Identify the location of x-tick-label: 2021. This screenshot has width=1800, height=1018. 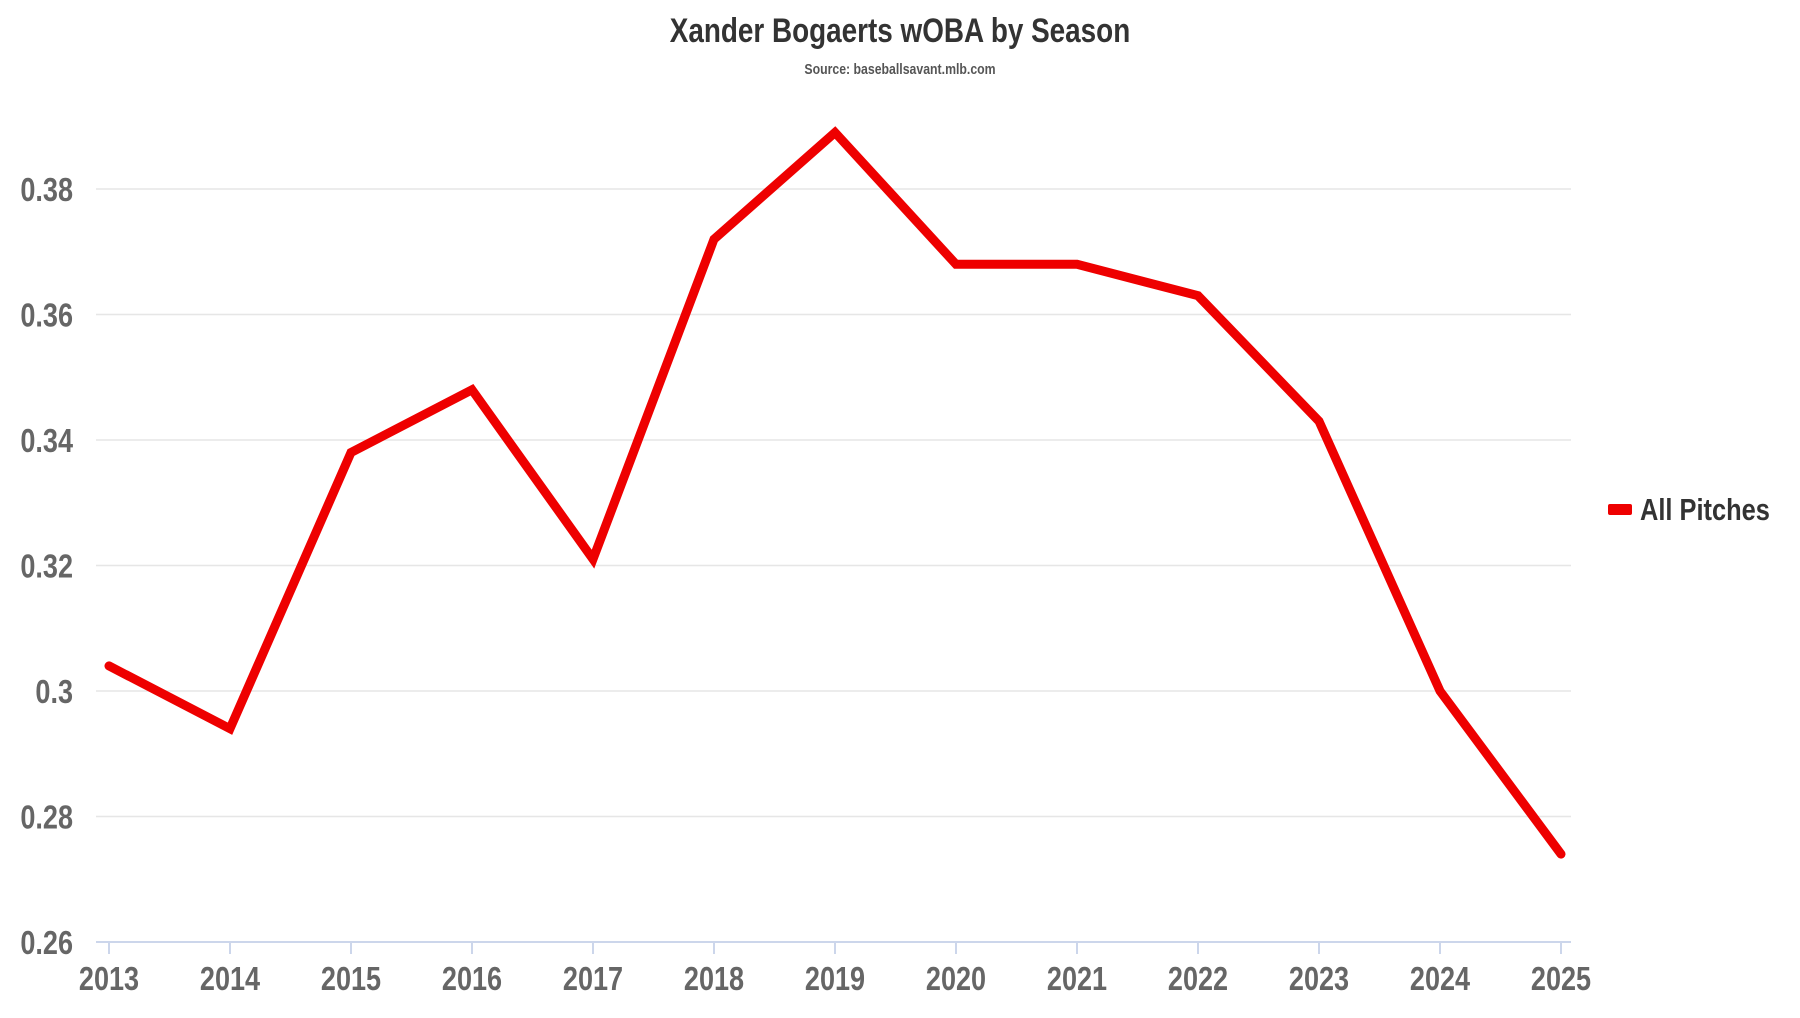
(1077, 980).